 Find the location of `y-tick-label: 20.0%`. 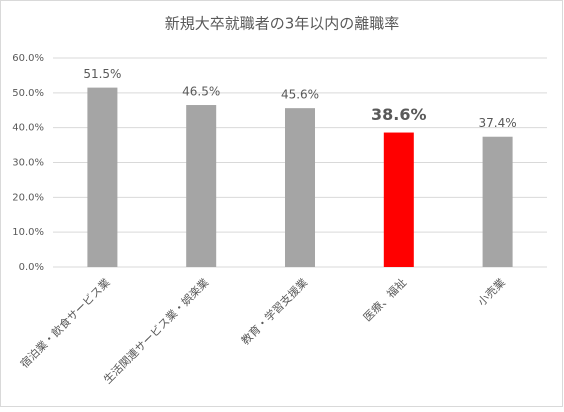

y-tick-label: 20.0% is located at coordinates (28, 197).